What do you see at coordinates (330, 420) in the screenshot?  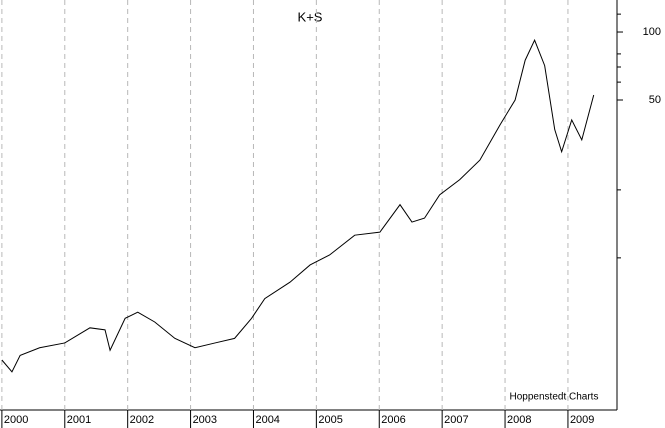 I see `x-tick-label: 2005` at bounding box center [330, 420].